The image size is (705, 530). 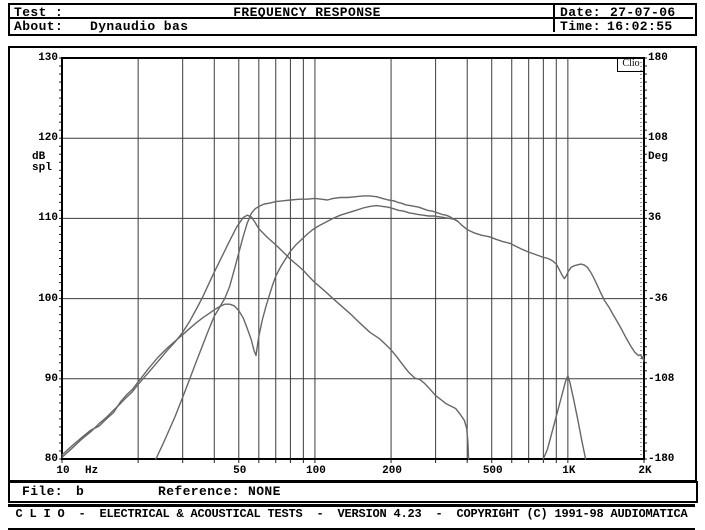 I want to click on y-left-tick-label: 120, so click(x=48, y=138).